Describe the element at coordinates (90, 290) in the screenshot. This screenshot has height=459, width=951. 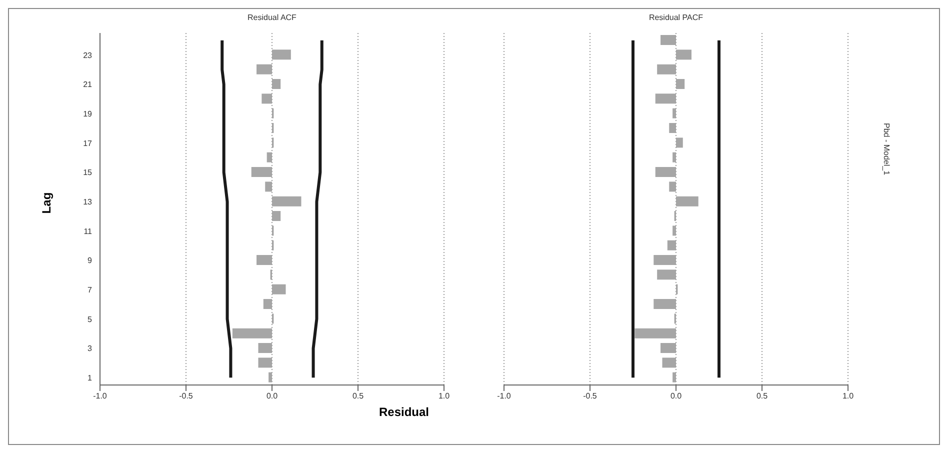
I see `y-tick-label: 7` at that location.